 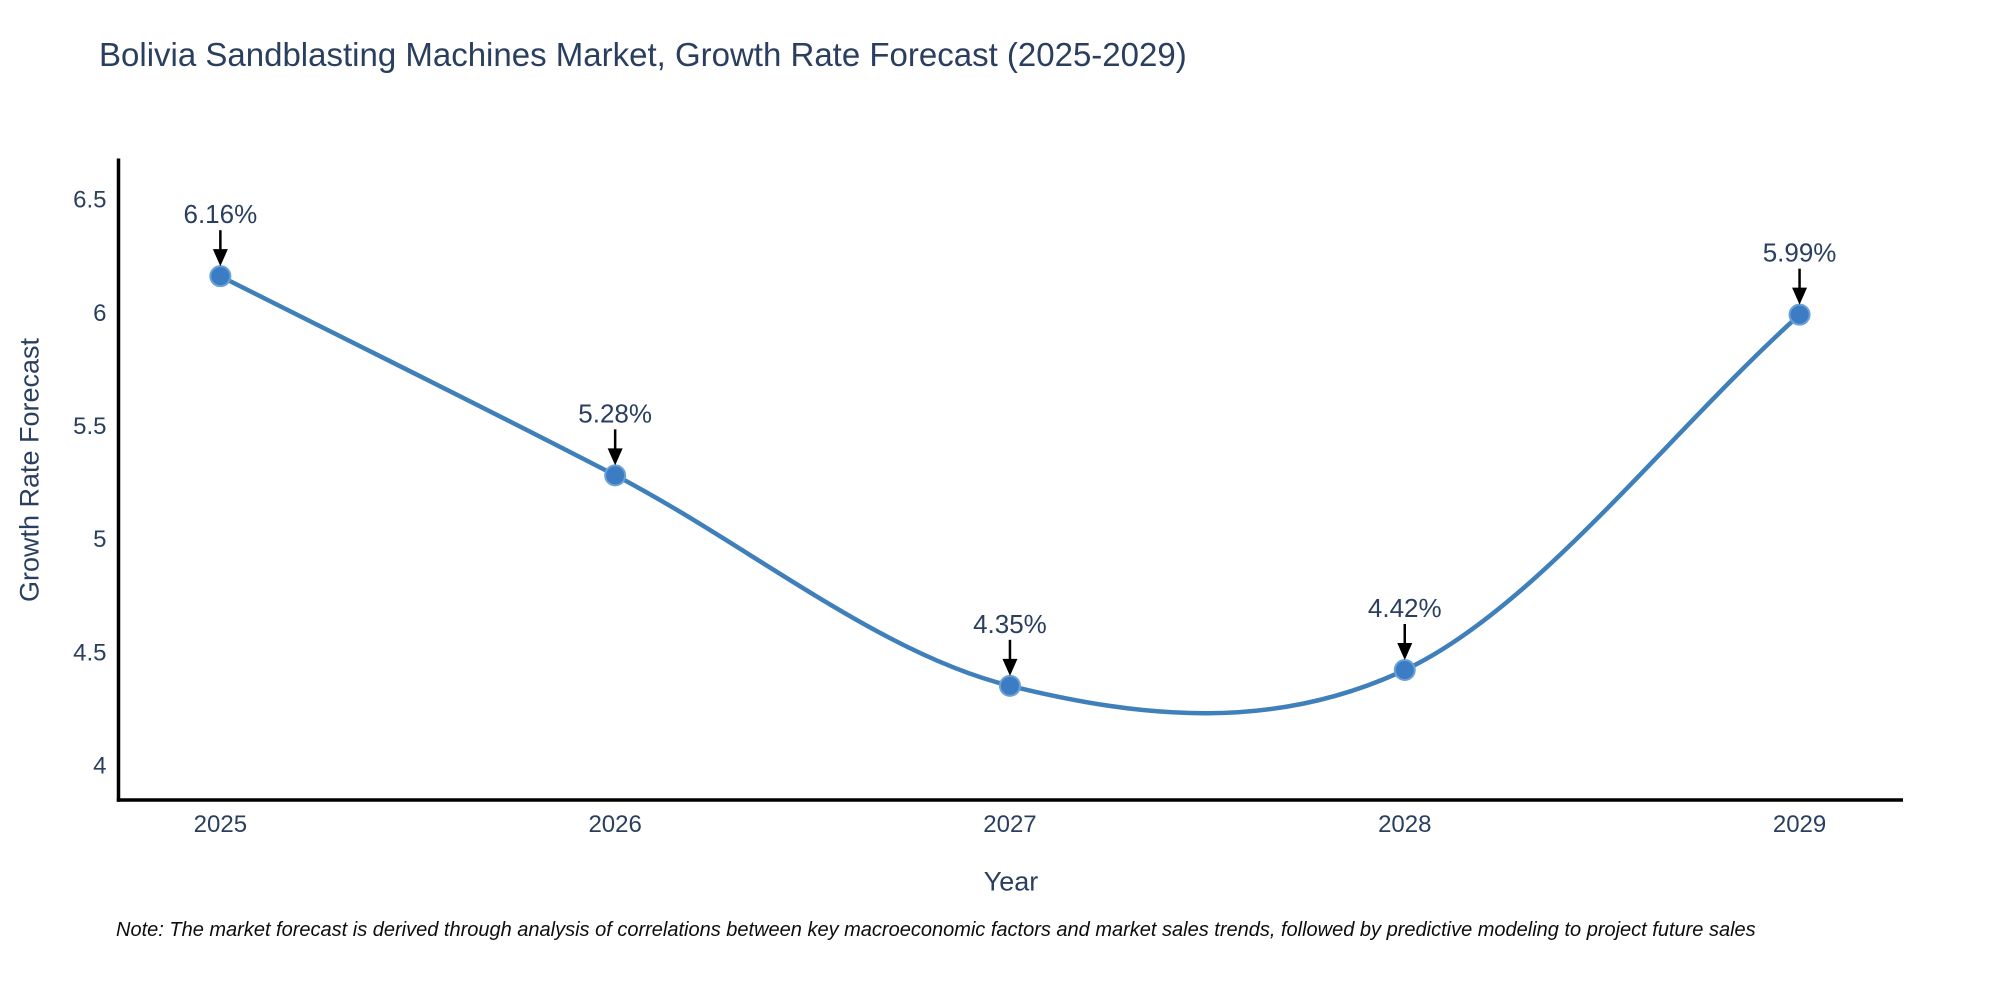 What do you see at coordinates (89, 200) in the screenshot?
I see `y-tick-label: 6.5` at bounding box center [89, 200].